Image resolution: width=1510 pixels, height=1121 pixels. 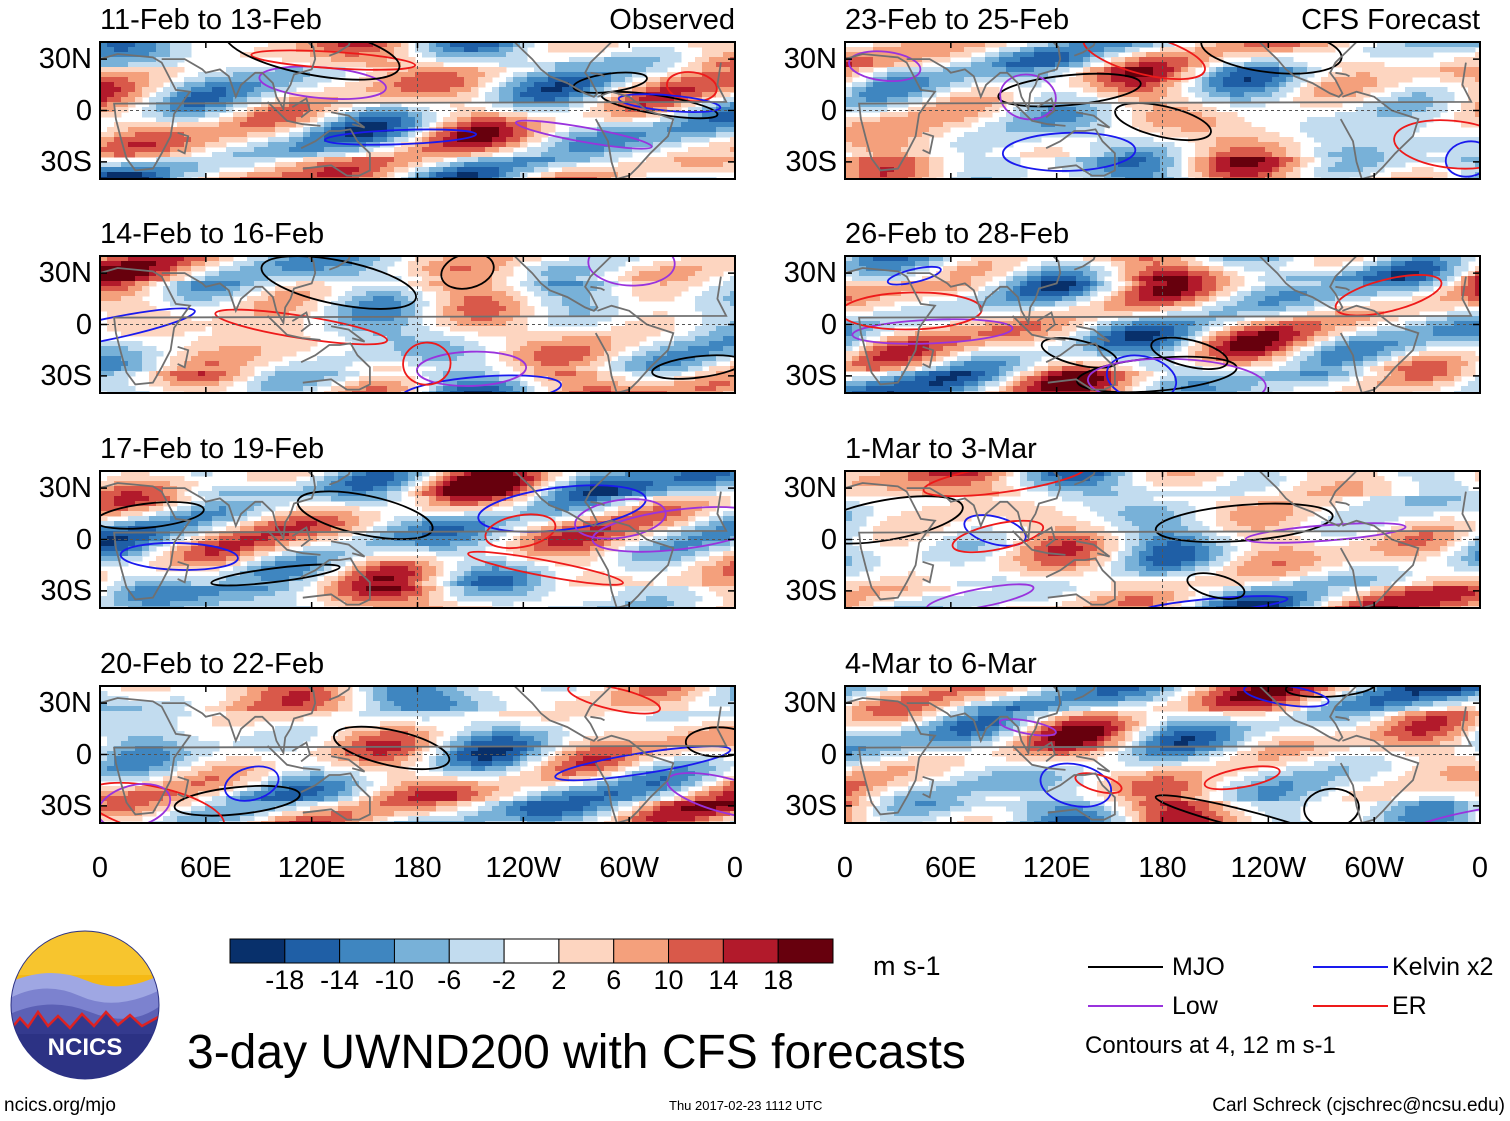 I want to click on contour-note: Contours at 4, 12 m s-1, so click(x=1210, y=1045).